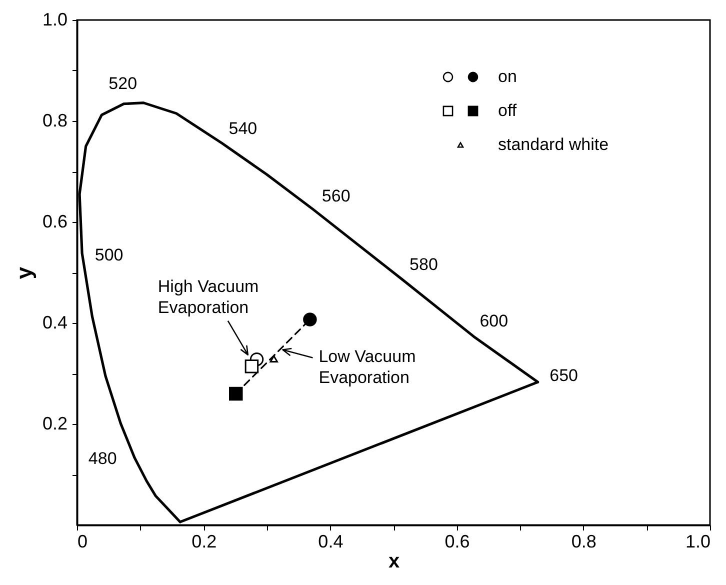 This screenshot has width=726, height=585. What do you see at coordinates (55, 322) in the screenshot?
I see `y-tick-label: 0.4` at bounding box center [55, 322].